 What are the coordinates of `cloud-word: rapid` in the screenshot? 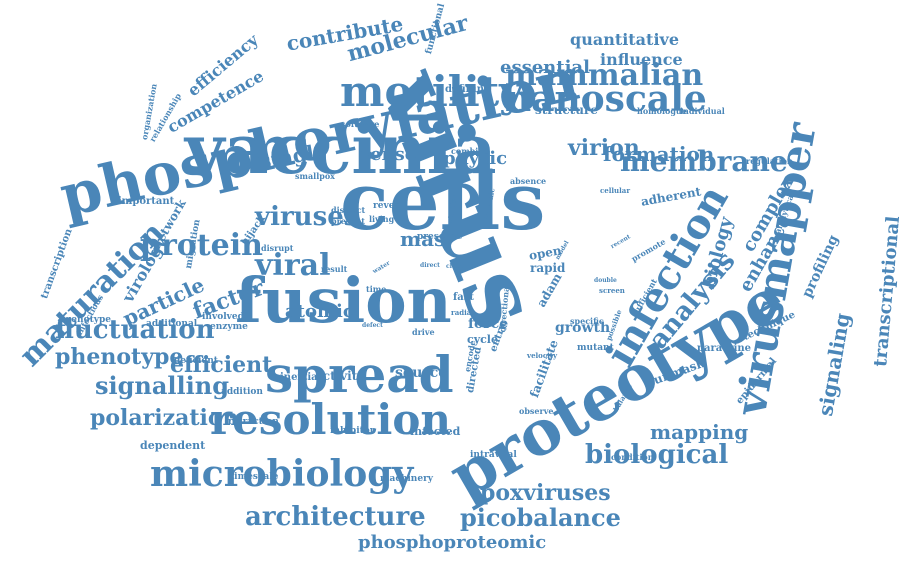 It's located at (548, 268).